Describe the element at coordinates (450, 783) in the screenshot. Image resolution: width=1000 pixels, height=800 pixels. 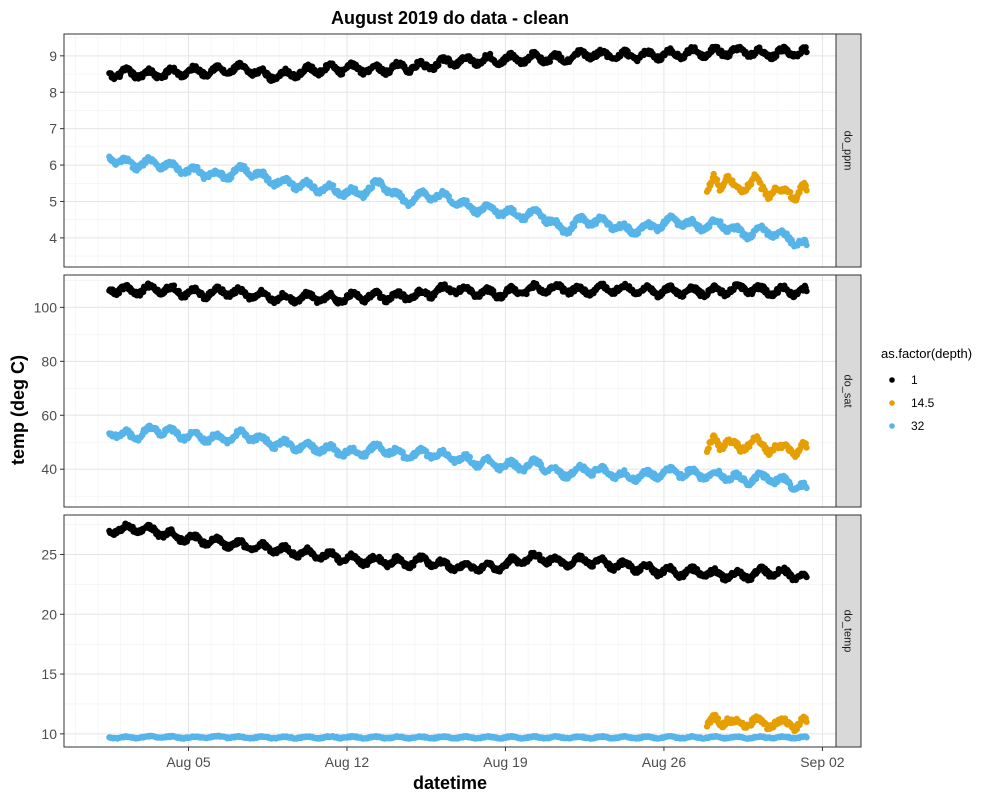
I see `x-axis-title: datetime` at that location.